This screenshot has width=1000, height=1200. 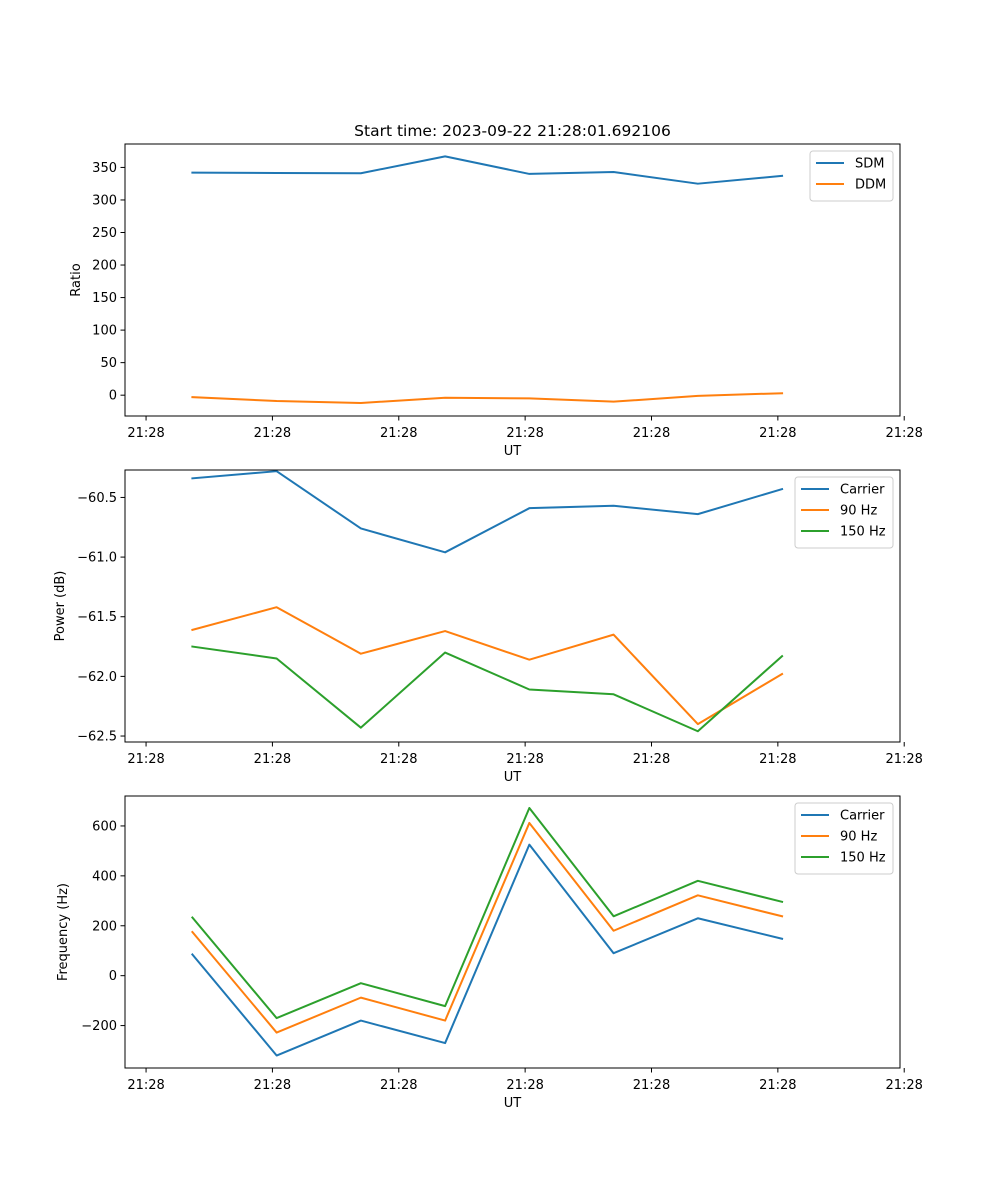 I want to click on series-line-sdm, so click(x=487, y=170).